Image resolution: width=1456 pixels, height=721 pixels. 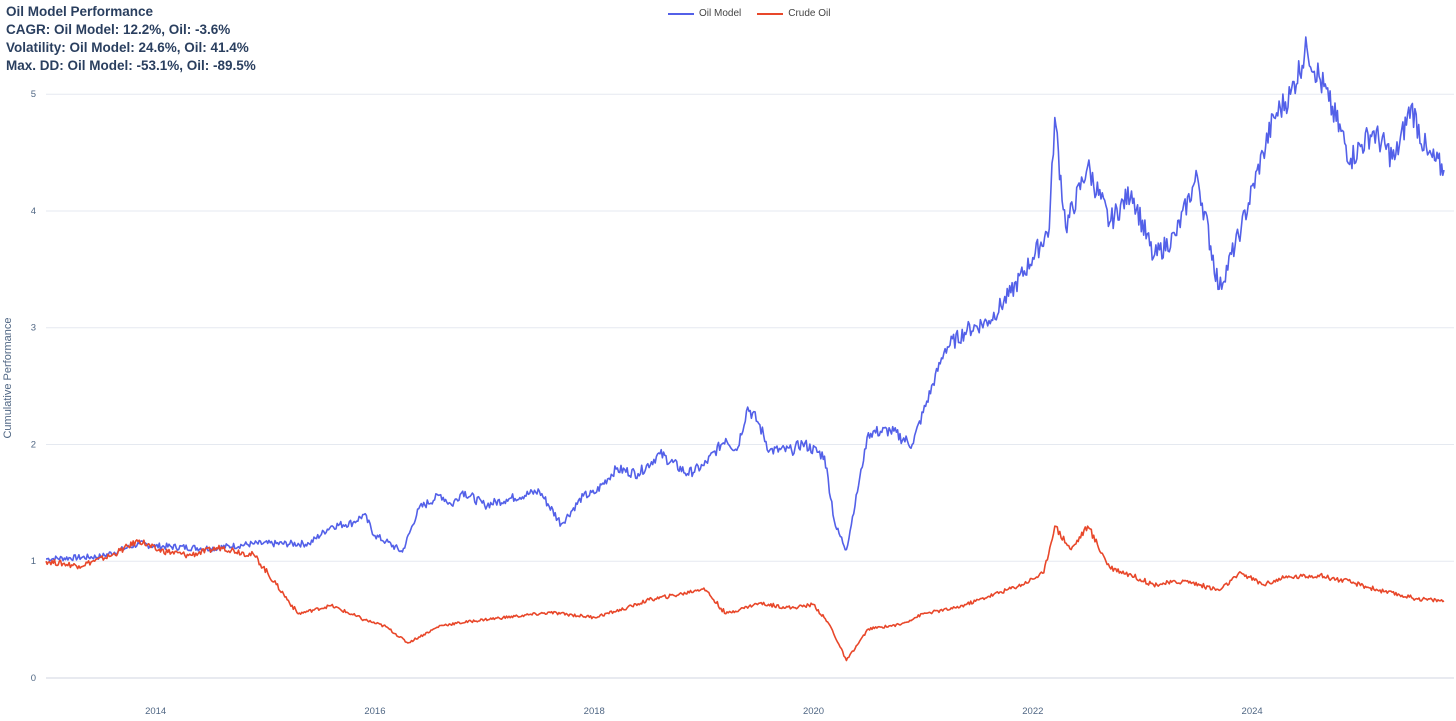 I want to click on y-tick-label: 3, so click(x=33, y=328).